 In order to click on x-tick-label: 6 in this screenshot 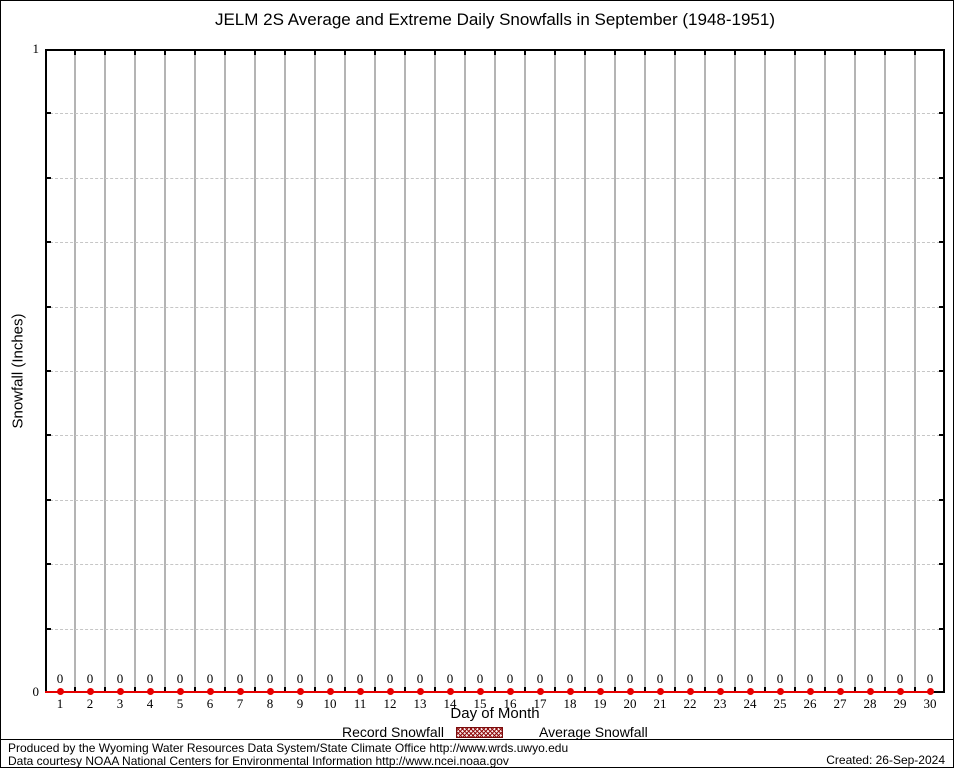, I will do `click(210, 703)`.